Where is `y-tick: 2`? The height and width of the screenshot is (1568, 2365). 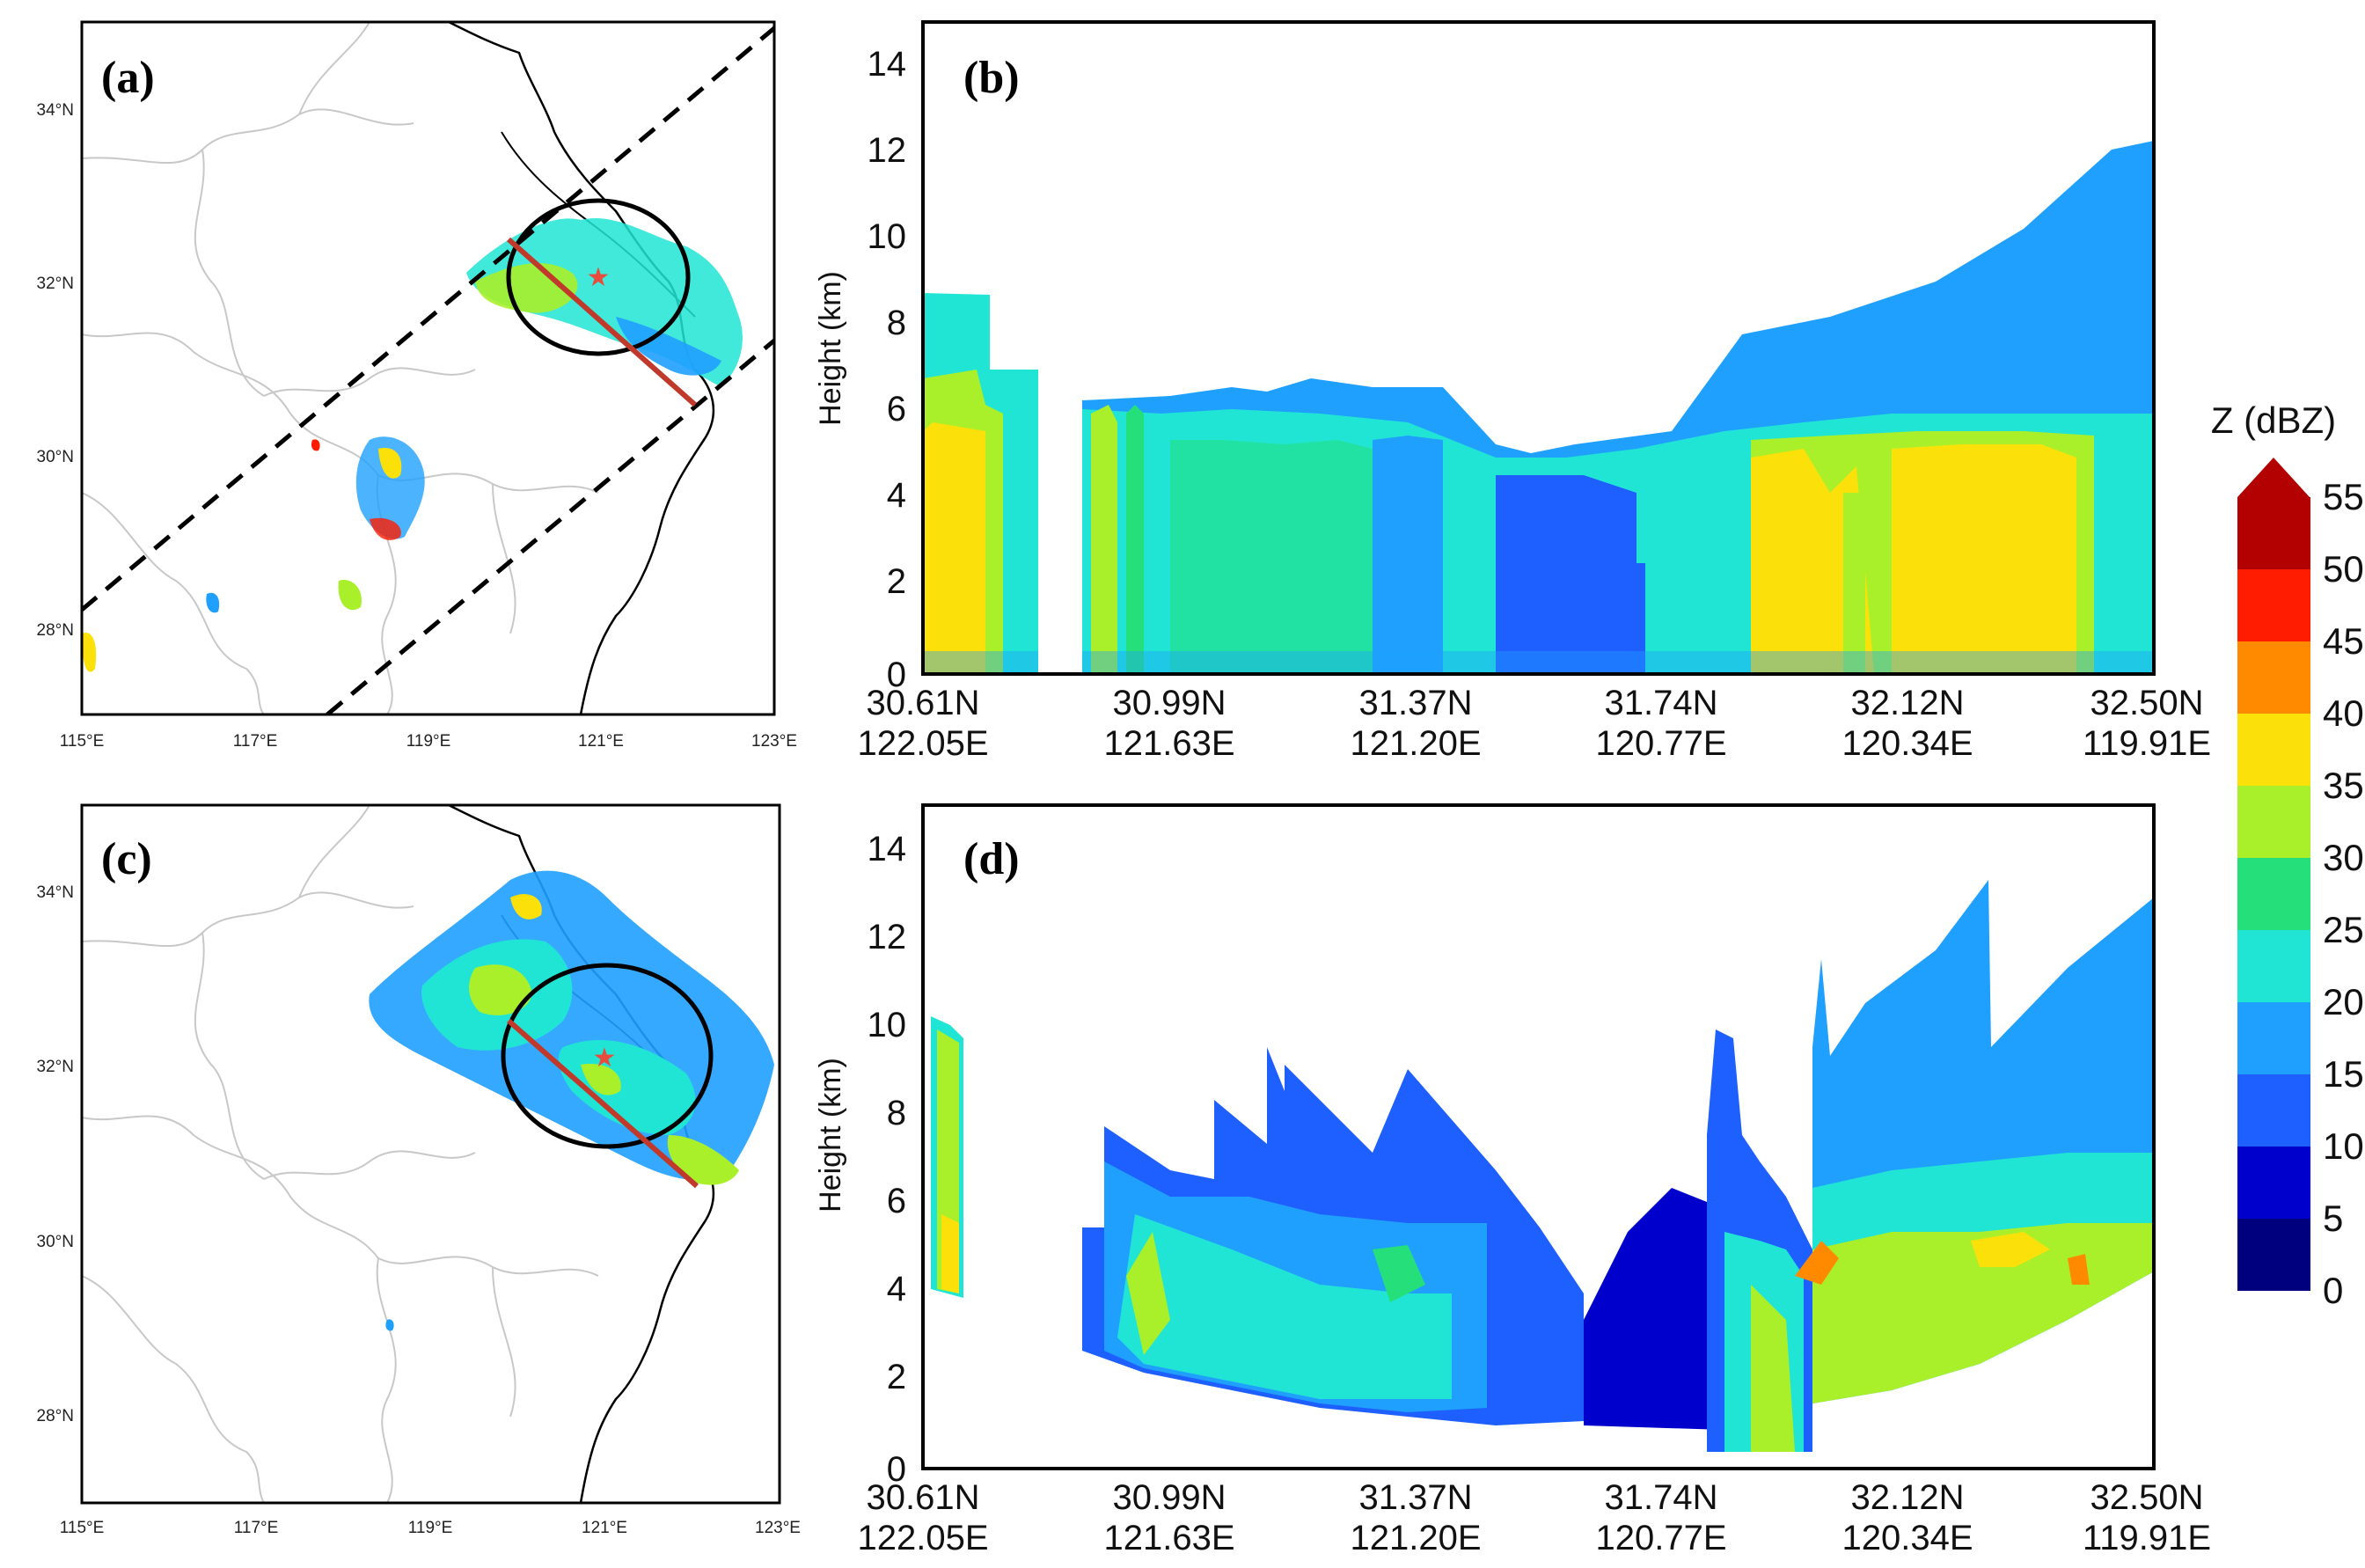
y-tick: 2 is located at coordinates (896, 1377).